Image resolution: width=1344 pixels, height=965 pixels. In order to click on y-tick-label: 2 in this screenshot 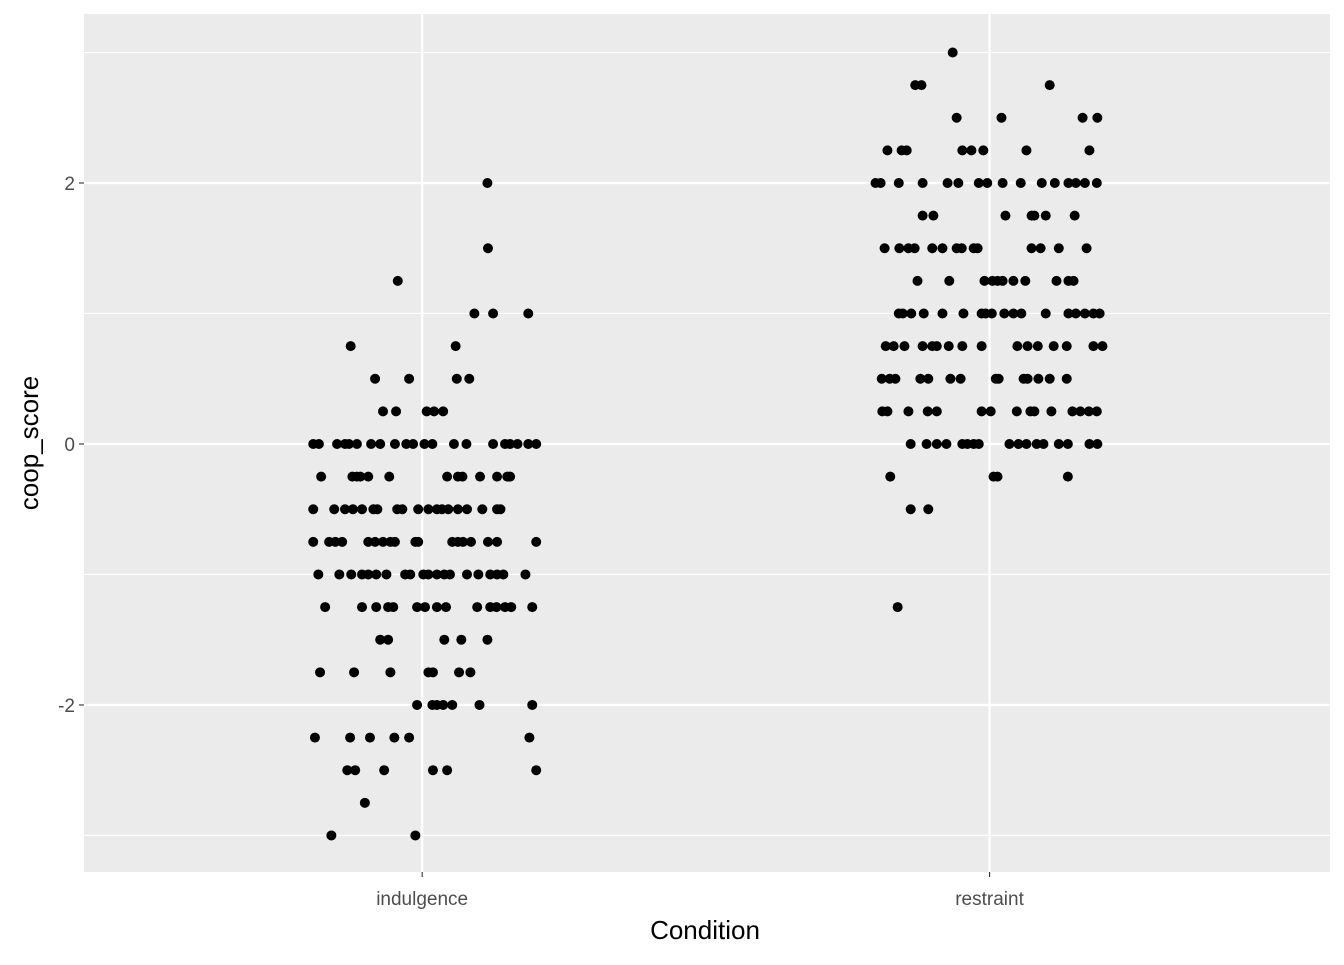, I will do `click(69, 184)`.